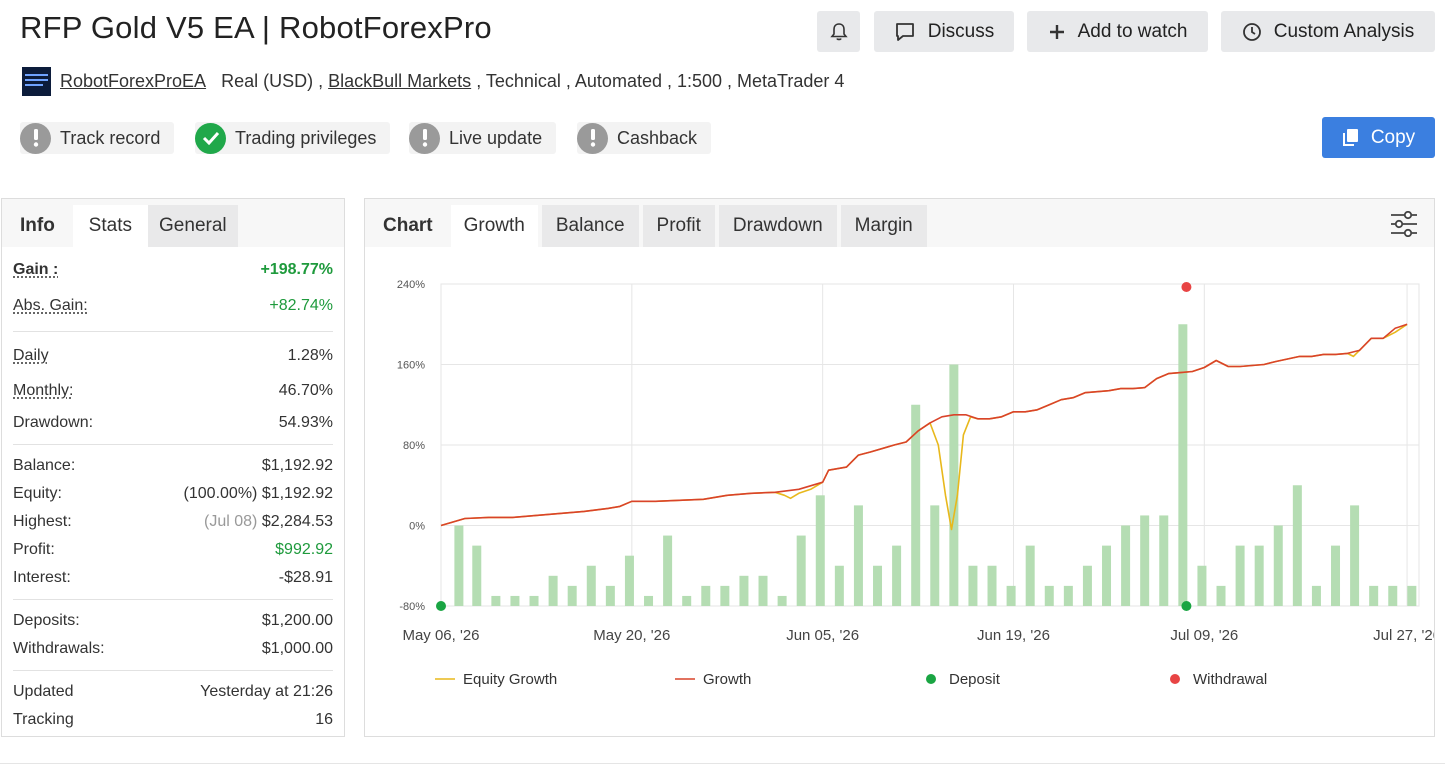 This screenshot has height=765, width=1445. I want to click on stat-updated: Updated Yesterday at 21:26, so click(173, 691).